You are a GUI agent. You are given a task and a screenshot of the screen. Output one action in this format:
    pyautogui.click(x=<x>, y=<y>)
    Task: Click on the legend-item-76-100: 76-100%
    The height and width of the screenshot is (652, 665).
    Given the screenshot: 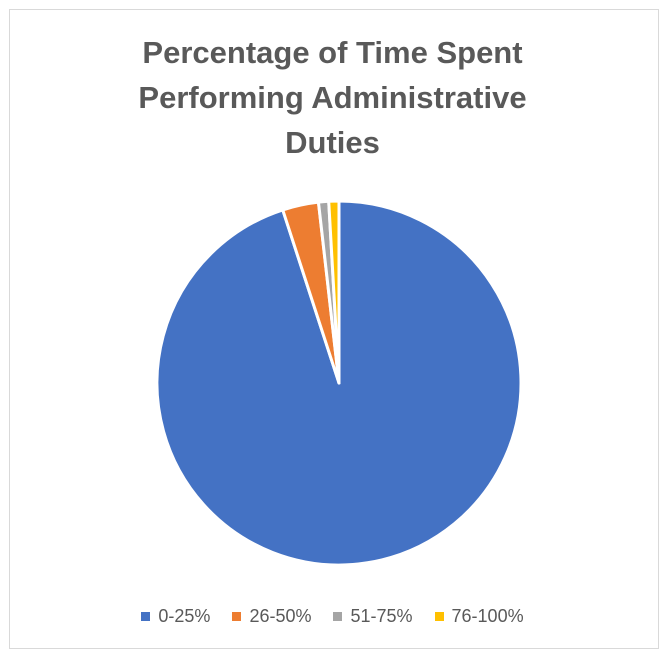 What is the action you would take?
    pyautogui.click(x=479, y=616)
    